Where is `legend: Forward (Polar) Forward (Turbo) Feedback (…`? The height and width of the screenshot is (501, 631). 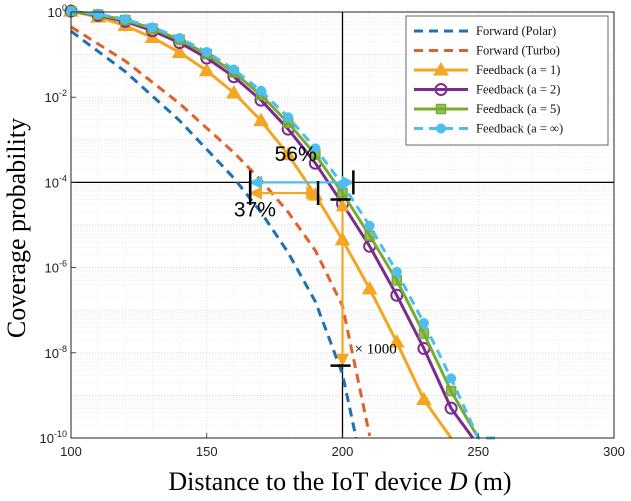
legend: Forward (Polar) Forward (Turbo) Feedback (… is located at coordinates (507, 80).